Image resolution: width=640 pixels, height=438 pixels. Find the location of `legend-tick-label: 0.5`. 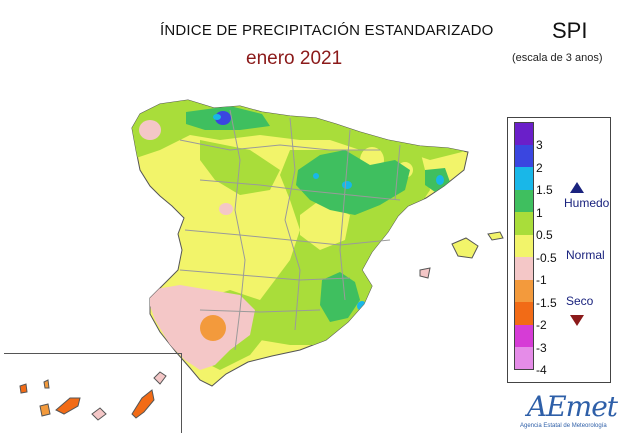

legend-tick-label: 0.5 is located at coordinates (544, 235).